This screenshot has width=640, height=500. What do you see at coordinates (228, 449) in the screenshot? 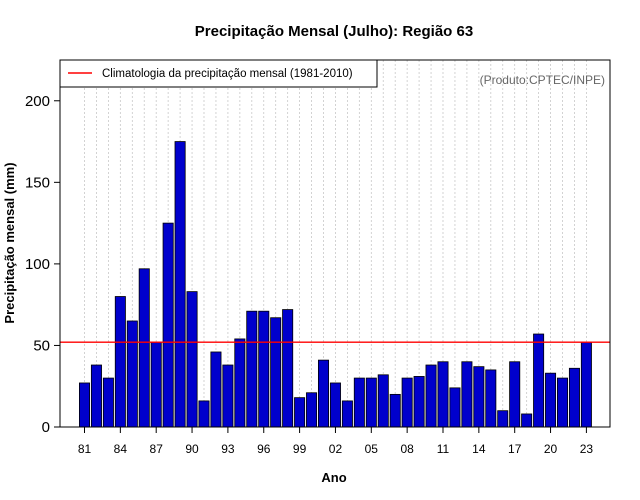
I see `x-tick-label: 93` at bounding box center [228, 449].